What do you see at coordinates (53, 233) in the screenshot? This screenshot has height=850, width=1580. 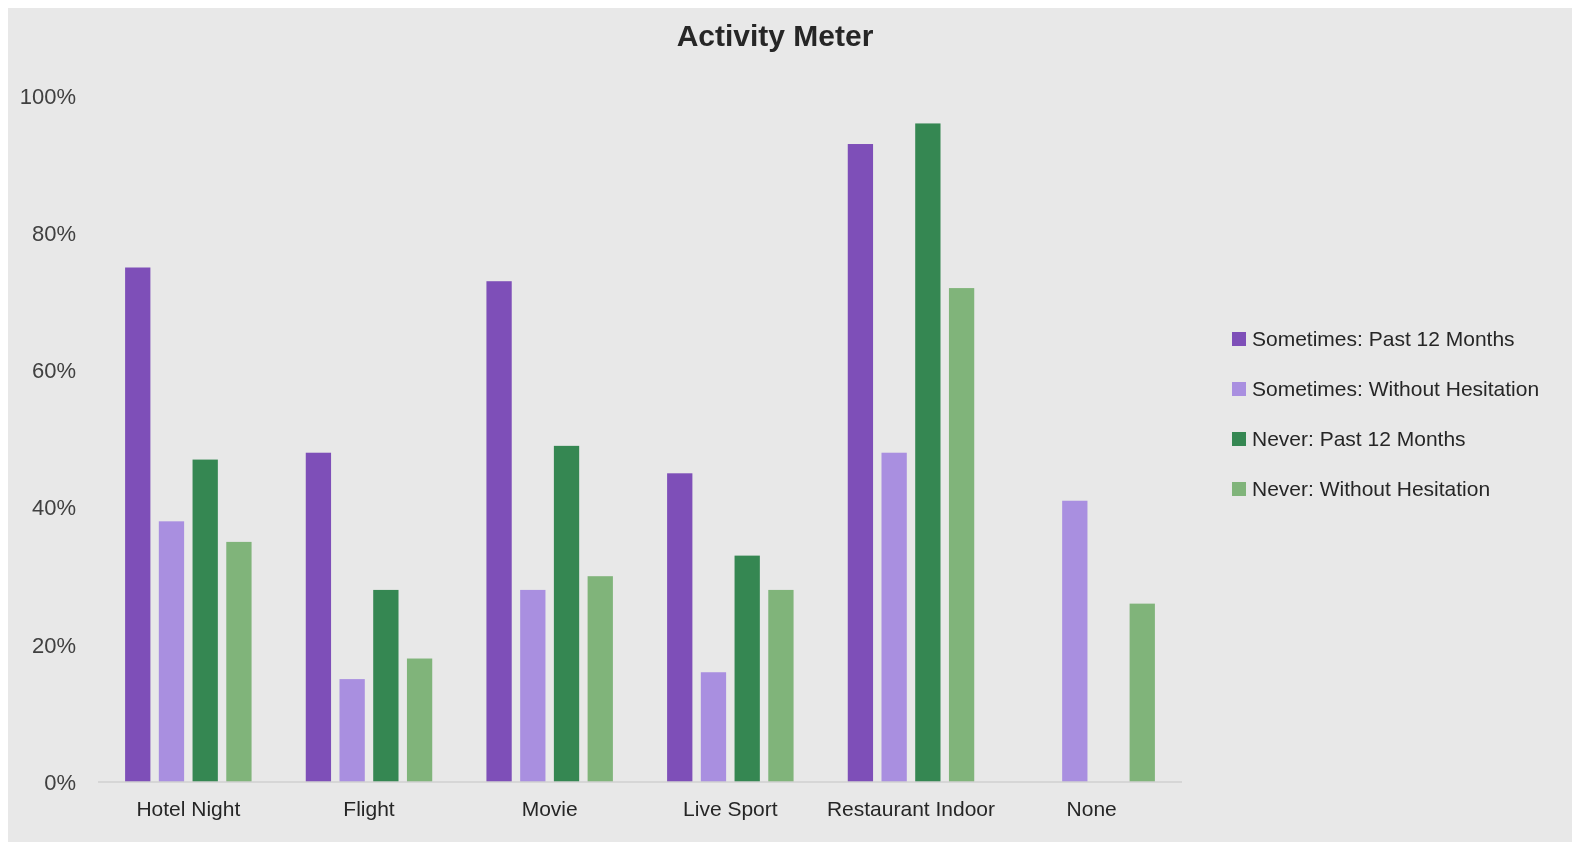 I see `y-tick-label: 80%` at bounding box center [53, 233].